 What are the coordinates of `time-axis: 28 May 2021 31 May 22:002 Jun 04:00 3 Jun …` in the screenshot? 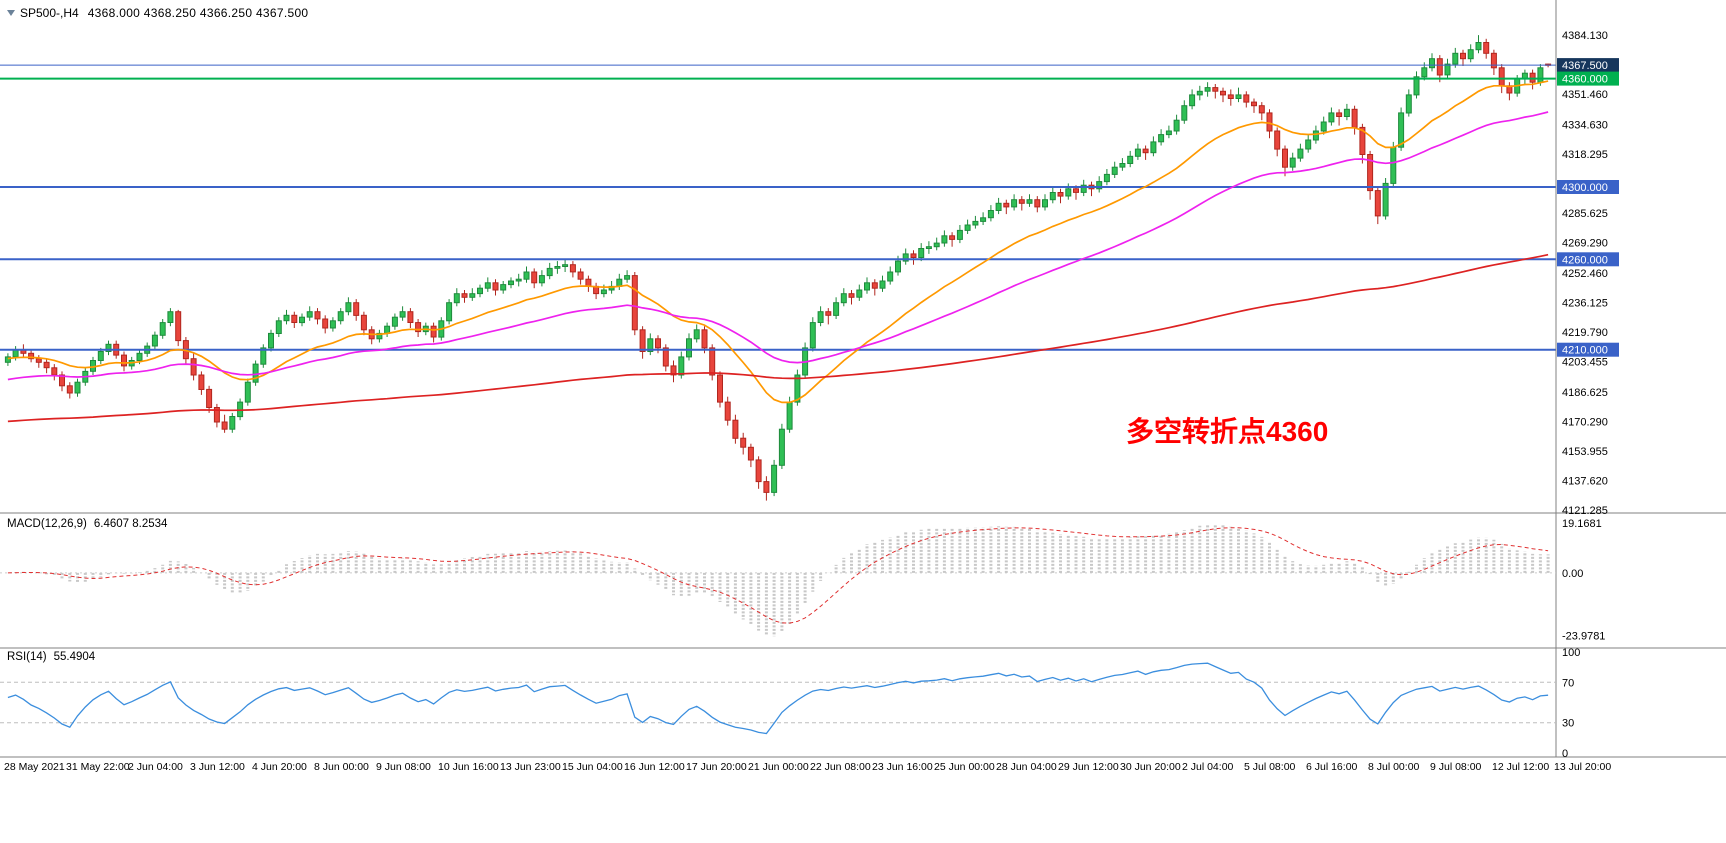 It's located at (807, 767).